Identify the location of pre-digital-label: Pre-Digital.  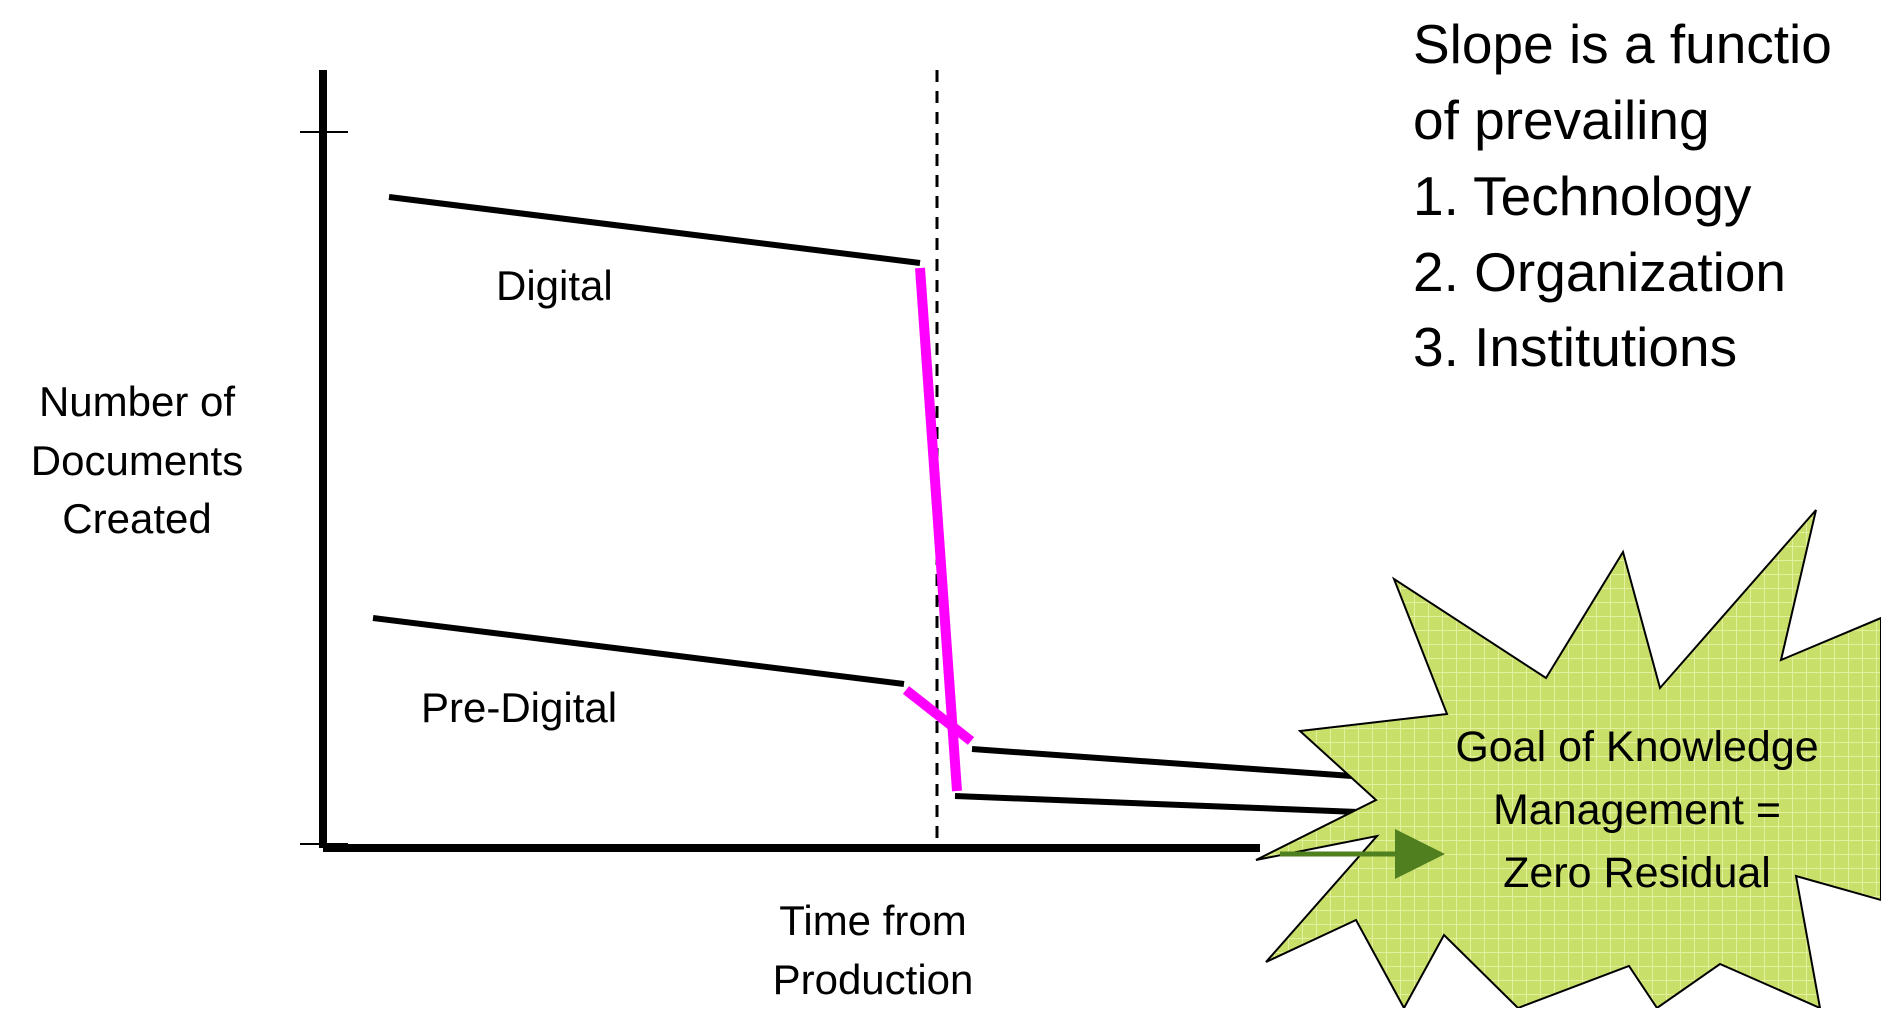
(519, 707).